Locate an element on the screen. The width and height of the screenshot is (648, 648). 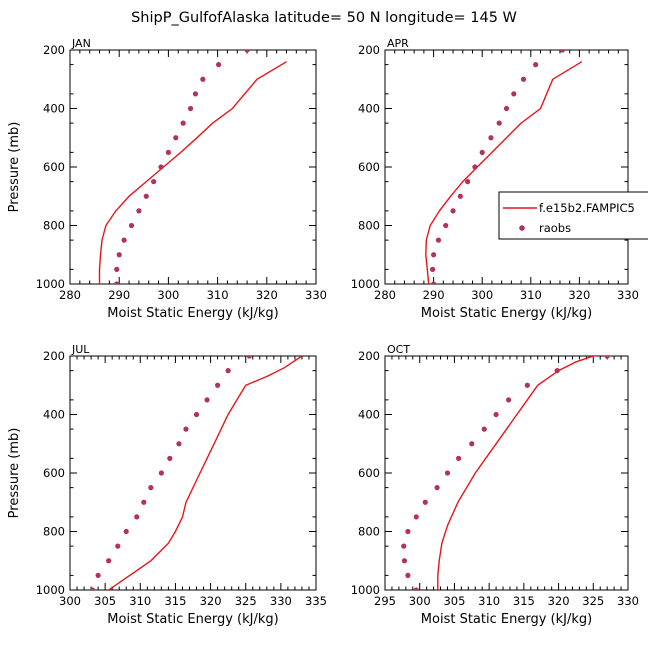
panel-title: OCT is located at coordinates (398, 349).